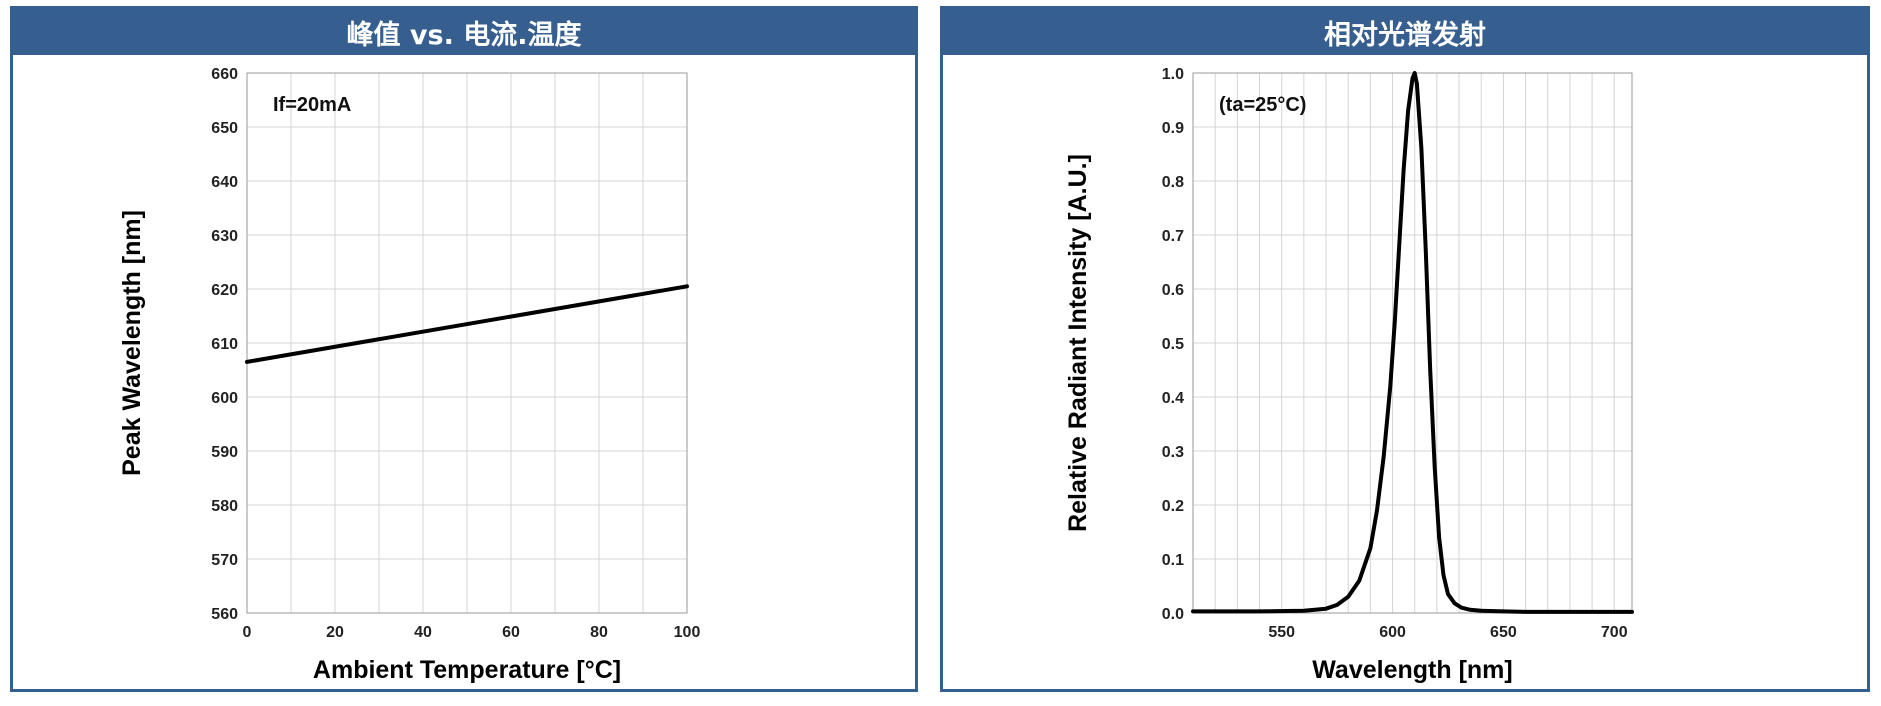 The height and width of the screenshot is (706, 1881). What do you see at coordinates (224, 398) in the screenshot?
I see `y-tick-label: 600` at bounding box center [224, 398].